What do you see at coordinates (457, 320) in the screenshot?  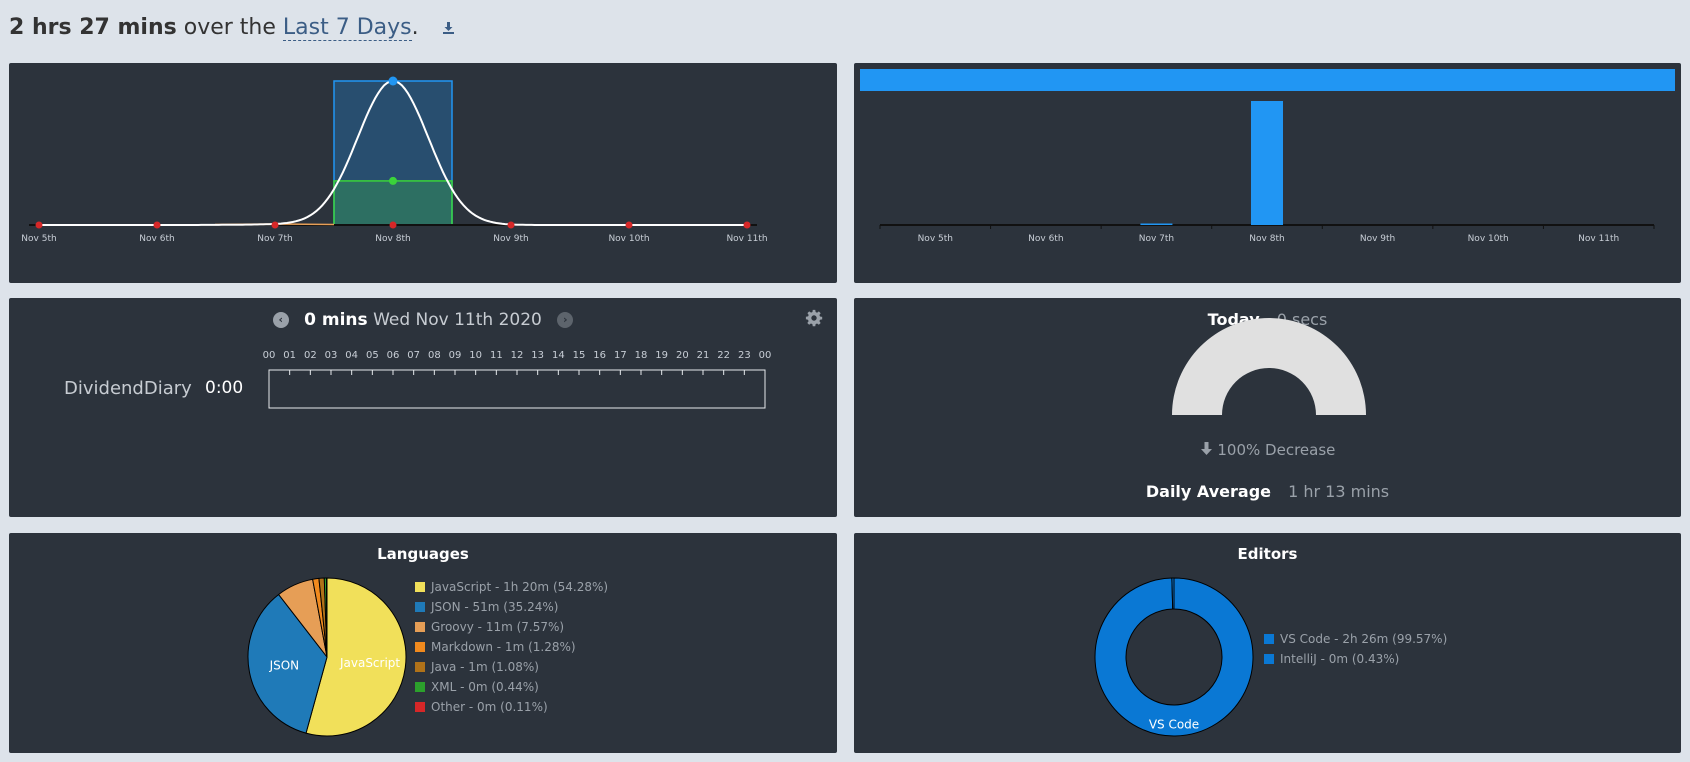 I see `day-date: Wed Nov 11th 2020` at bounding box center [457, 320].